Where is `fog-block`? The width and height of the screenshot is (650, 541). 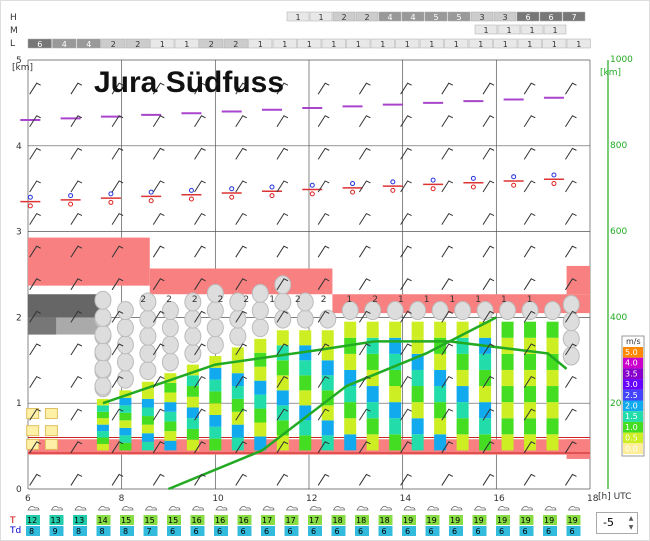 fog-block is located at coordinates (65, 306).